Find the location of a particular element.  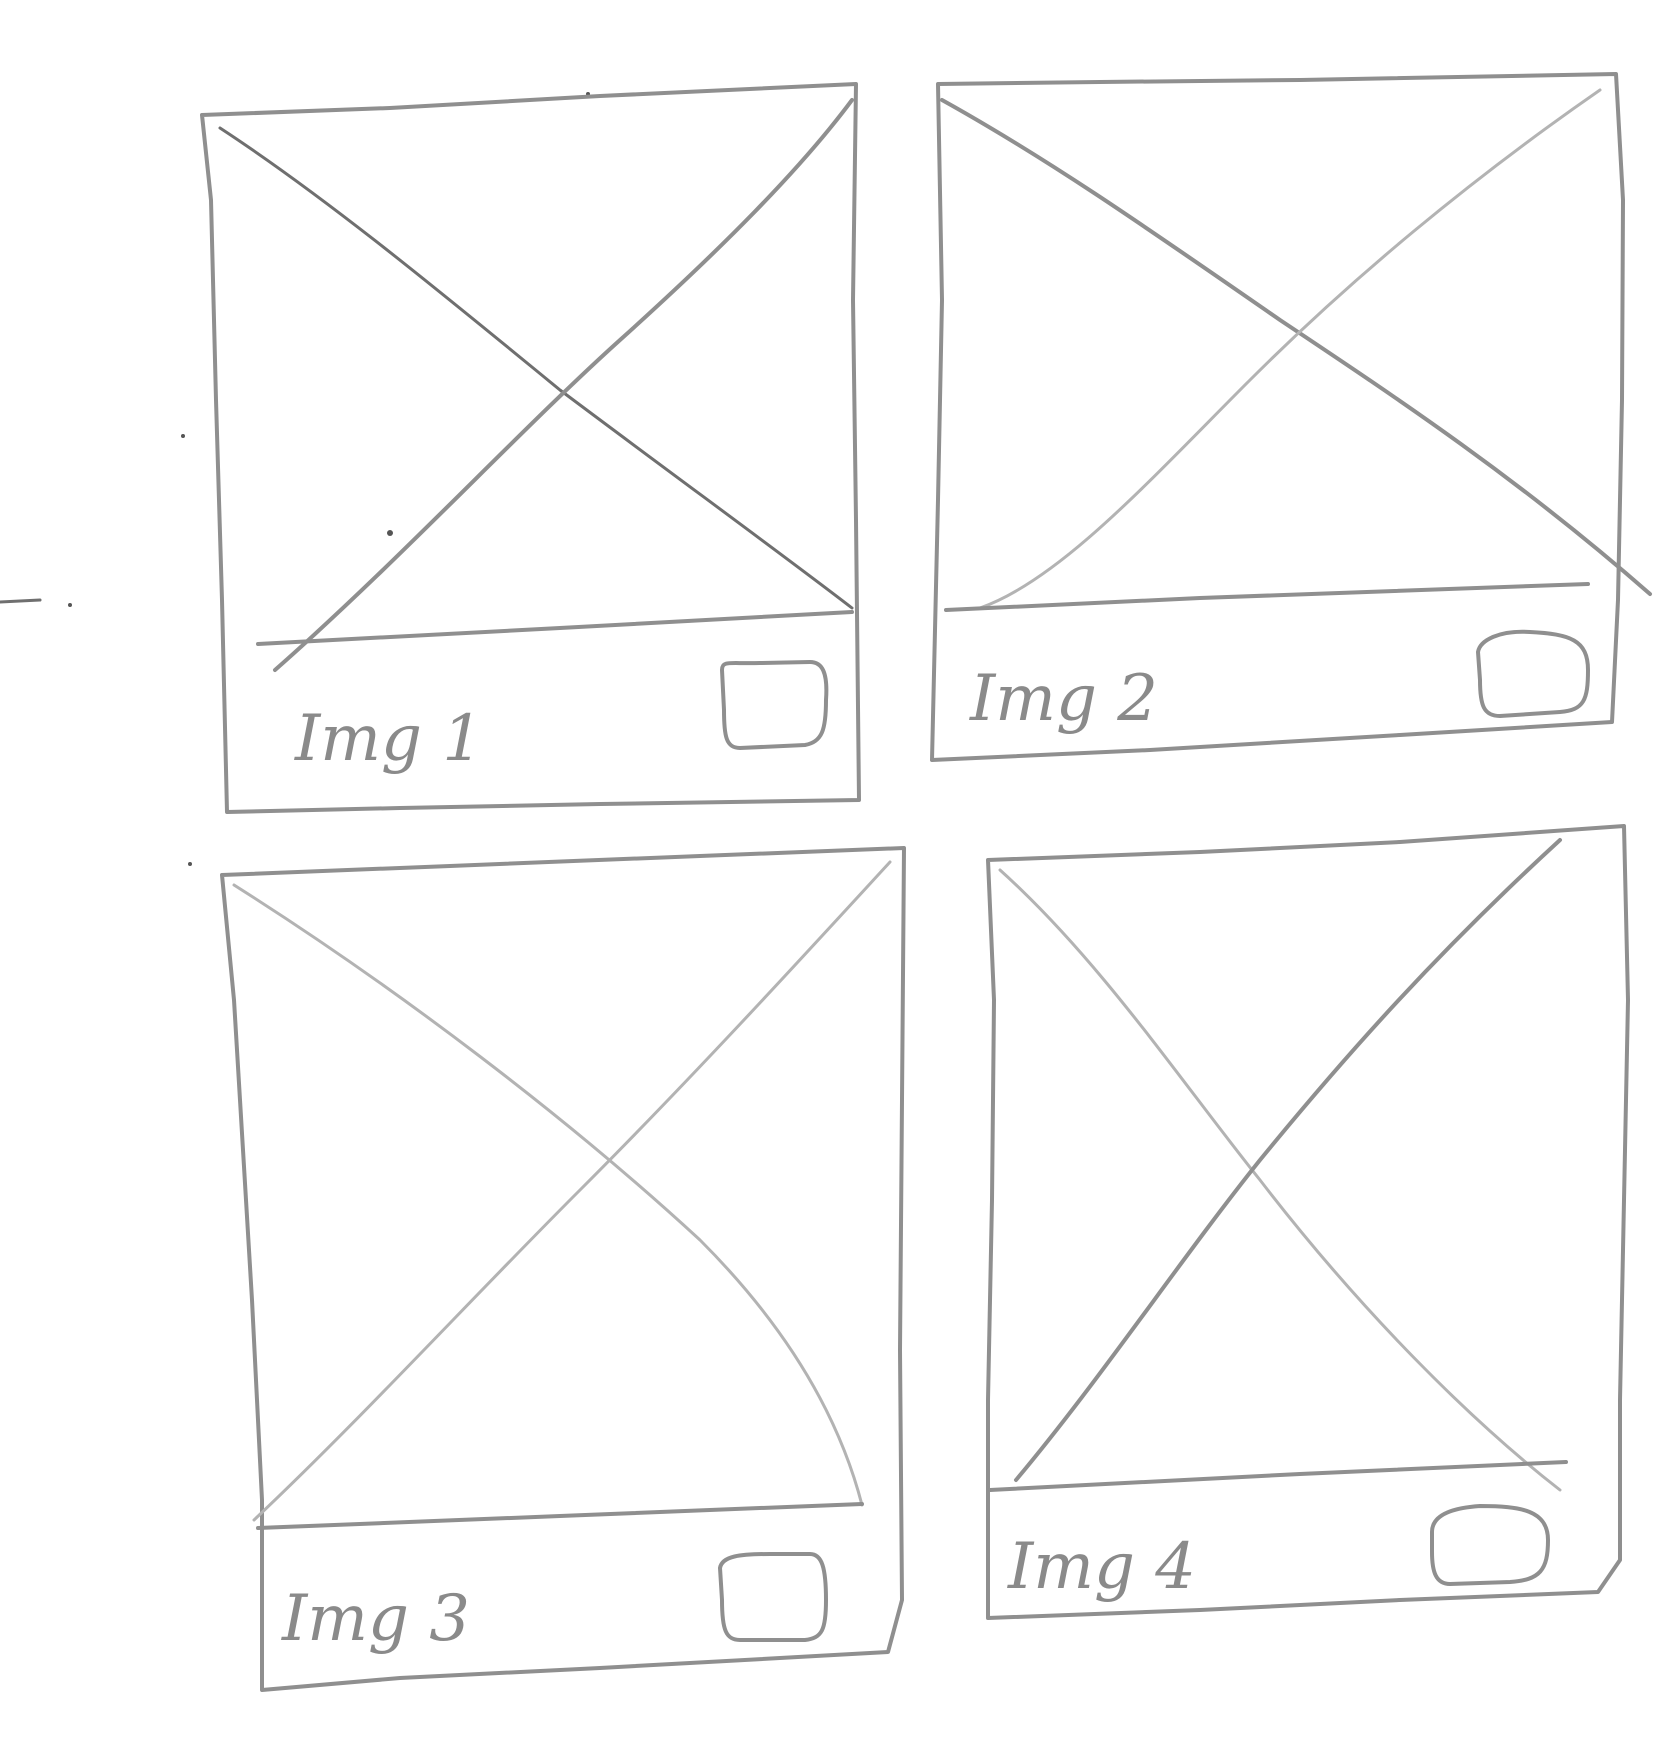

card-caption: Img 3 is located at coordinates (375, 1619).